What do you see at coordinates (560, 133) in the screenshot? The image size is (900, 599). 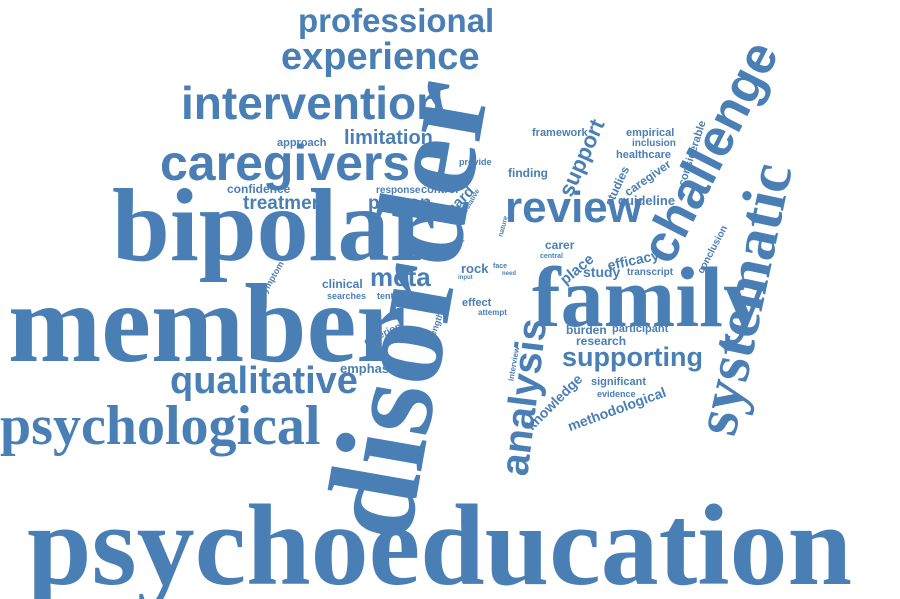 I see `word-framework: framework` at bounding box center [560, 133].